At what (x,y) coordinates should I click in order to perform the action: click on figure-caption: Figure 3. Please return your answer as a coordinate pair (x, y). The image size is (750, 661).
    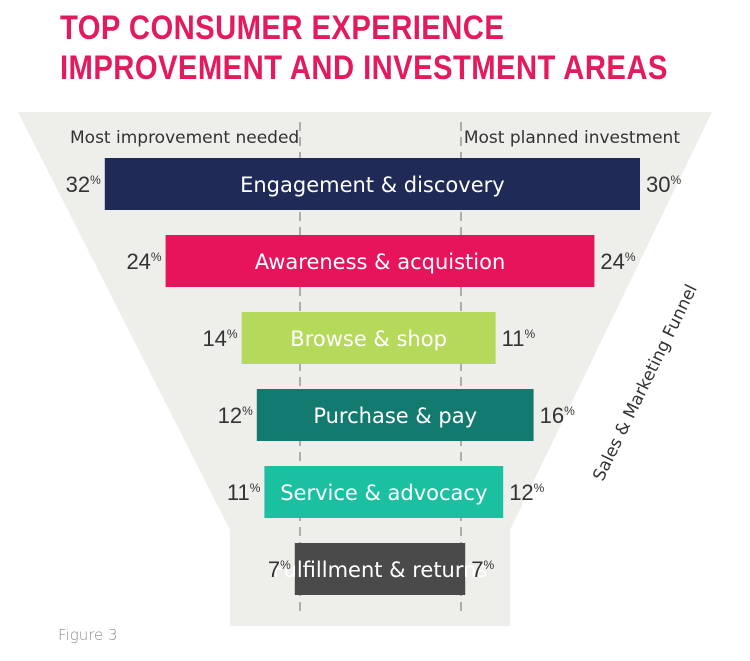
    Looking at the image, I should click on (88, 635).